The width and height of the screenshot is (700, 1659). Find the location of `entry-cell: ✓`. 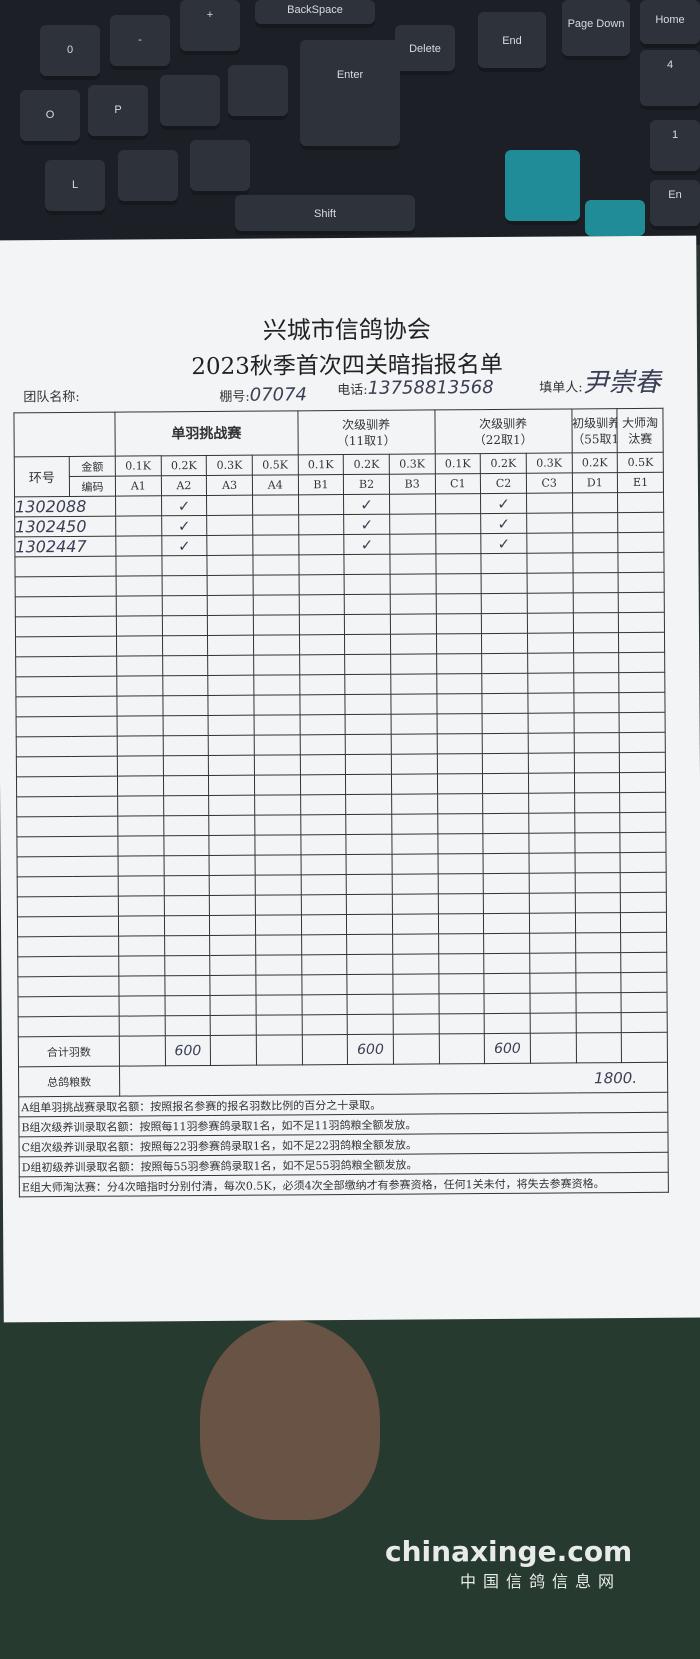

entry-cell: ✓ is located at coordinates (367, 544).